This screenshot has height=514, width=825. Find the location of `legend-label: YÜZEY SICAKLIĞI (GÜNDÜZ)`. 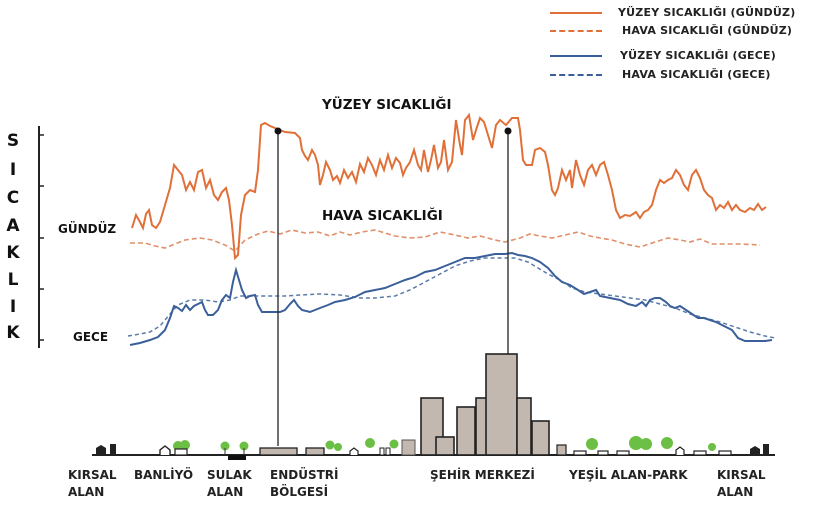

legend-label: YÜZEY SICAKLIĞI (GÜNDÜZ) is located at coordinates (707, 12).